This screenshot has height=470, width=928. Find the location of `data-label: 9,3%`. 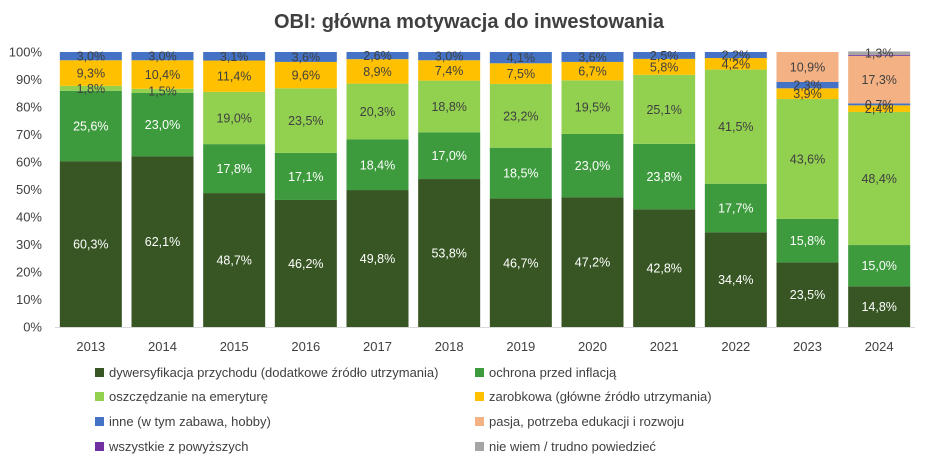

data-label: 9,3% is located at coordinates (91, 74).